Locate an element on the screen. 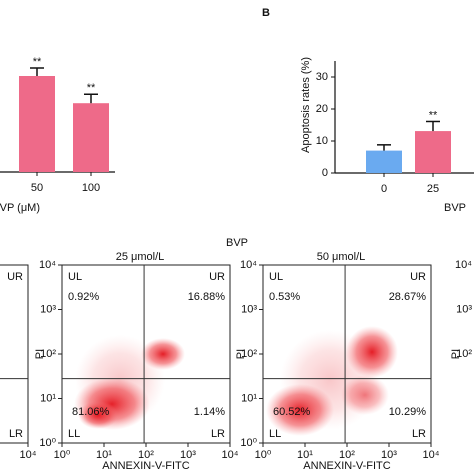  plot-frame is located at coordinates (14, 354).